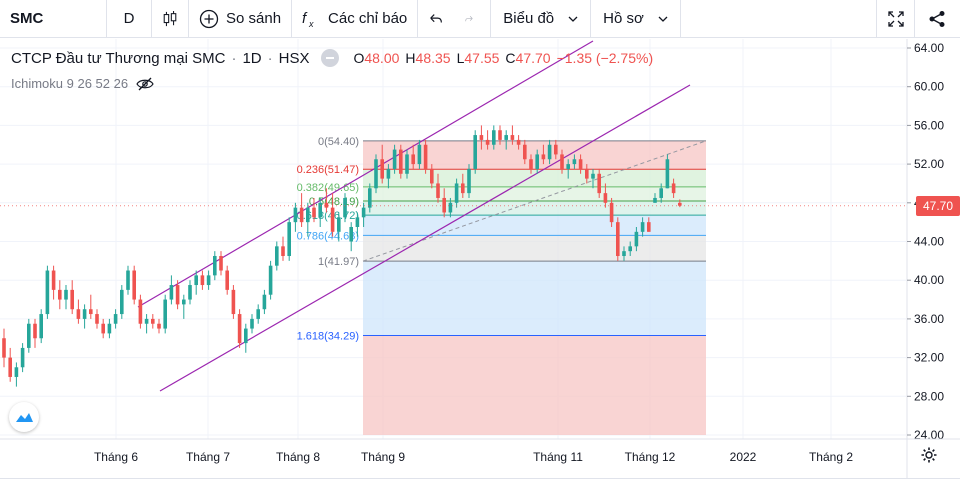 The width and height of the screenshot is (960, 487). What do you see at coordinates (635, 19) in the screenshot?
I see `profile-dropdown: Hồ sơ` at bounding box center [635, 19].